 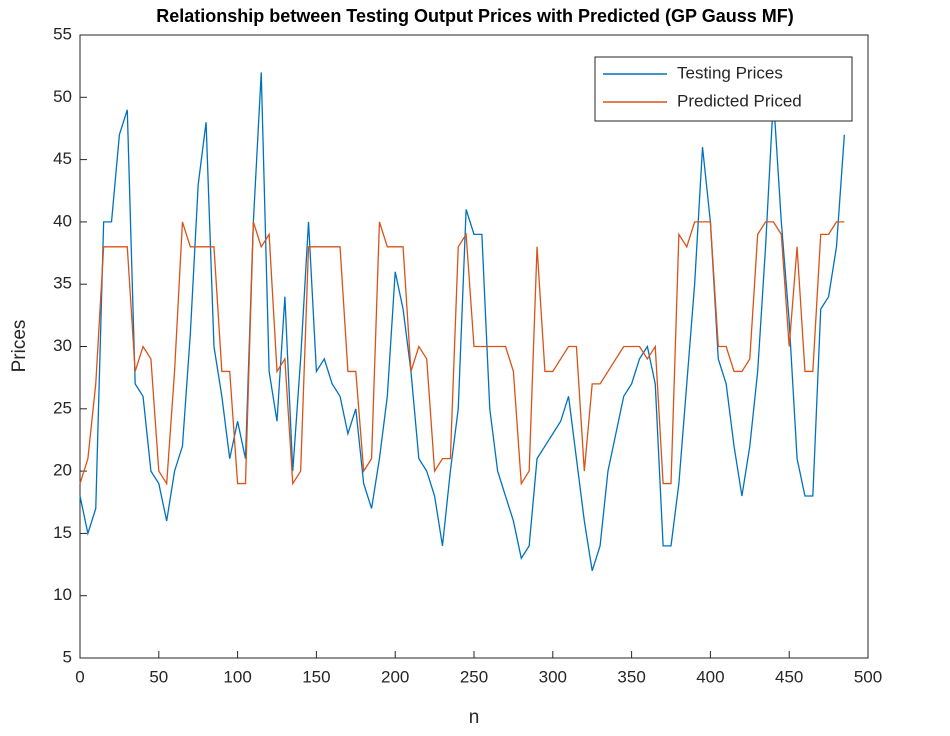 What do you see at coordinates (553, 676) in the screenshot?
I see `x-tick-label: 300` at bounding box center [553, 676].